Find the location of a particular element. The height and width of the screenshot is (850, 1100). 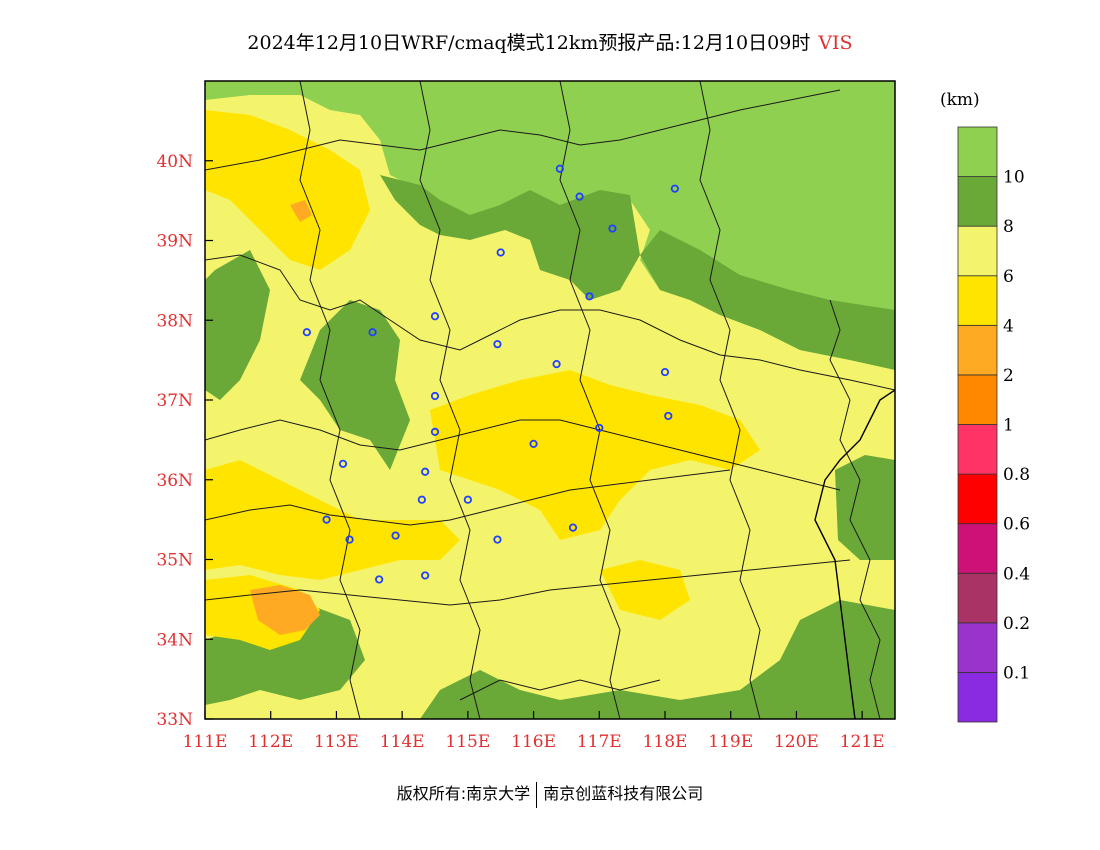

footer-right: 南京创蓝科技有限公司 is located at coordinates (623, 793).